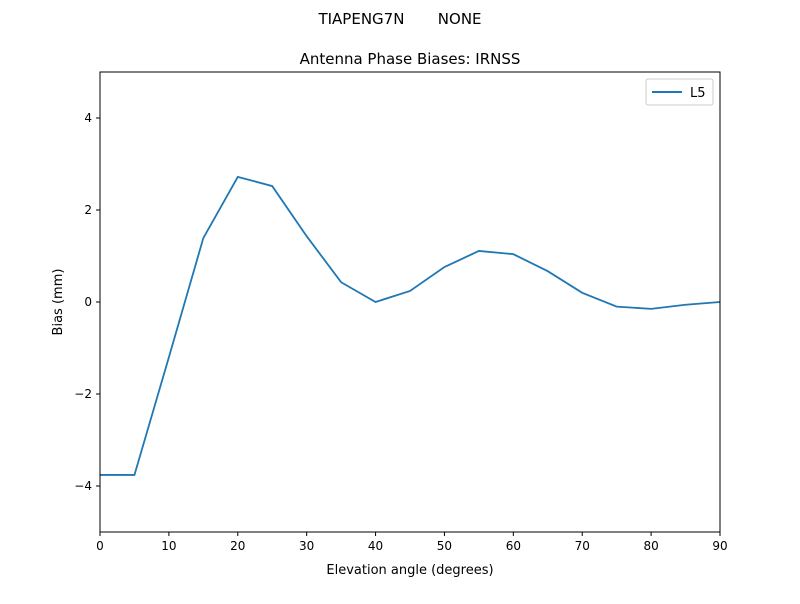 The image size is (800, 604). Describe the element at coordinates (410, 59) in the screenshot. I see `chart-title: Antenna Phase Biases: IRNSS` at that location.